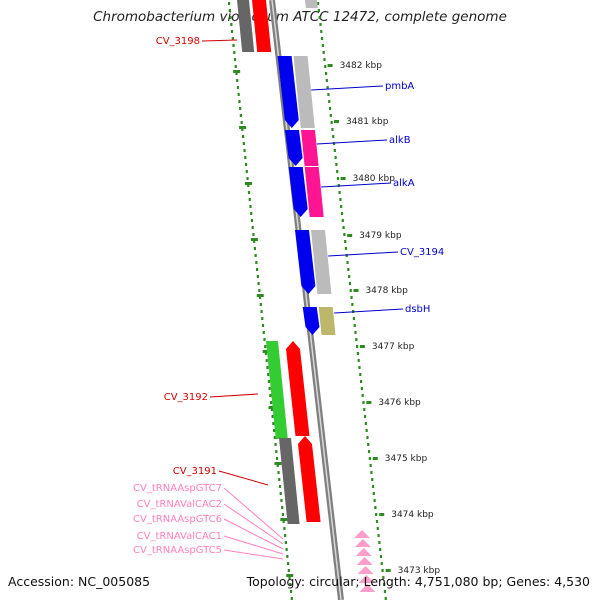  What do you see at coordinates (179, 536) in the screenshot?
I see `trna-gene-label: CV_tRNAValCAC1` at bounding box center [179, 536].